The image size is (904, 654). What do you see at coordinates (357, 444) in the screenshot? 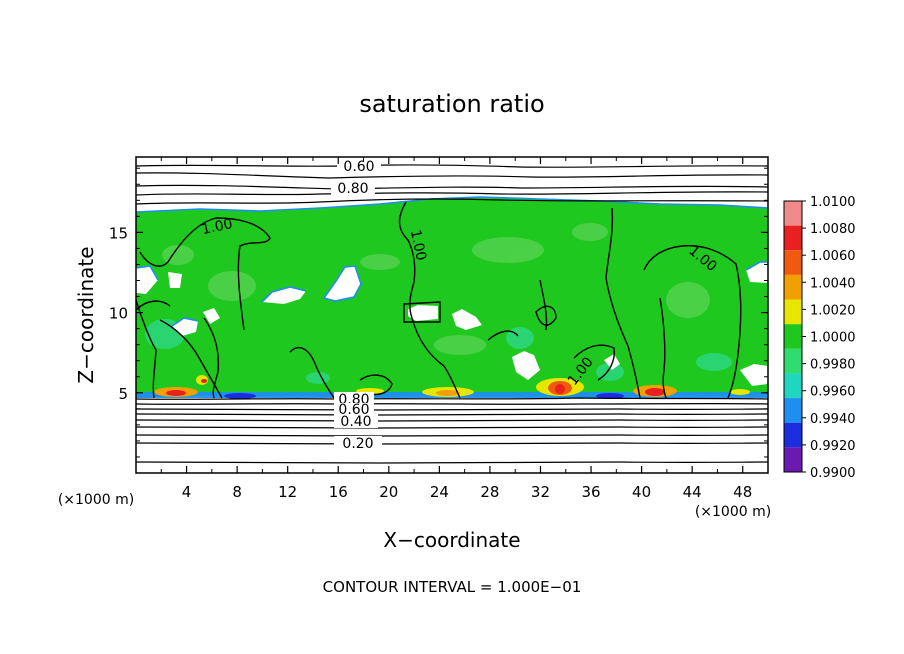
I see `contour-label-020: 0.20` at bounding box center [357, 444].